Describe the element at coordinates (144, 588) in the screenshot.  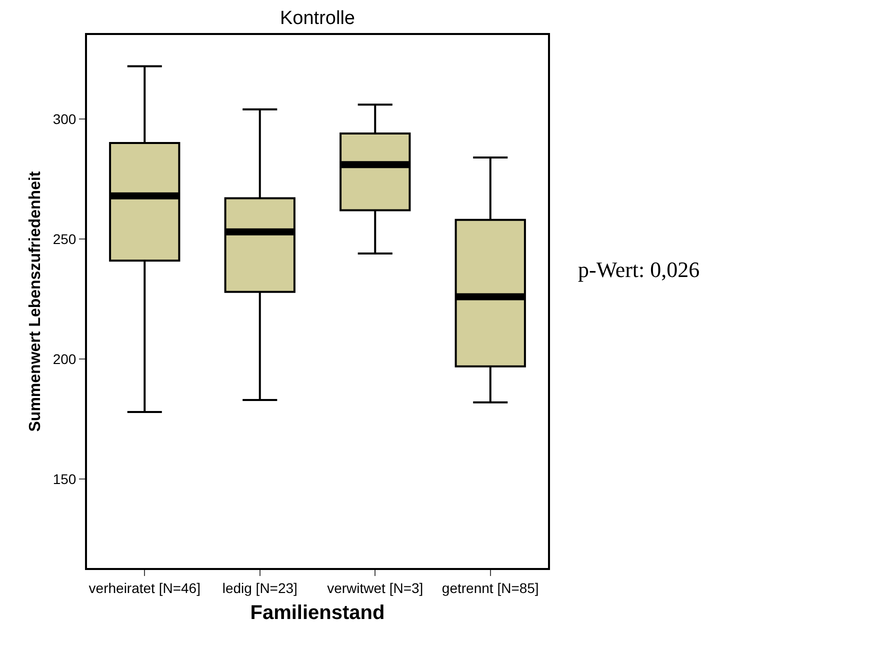
I see `x-tick-label: verheiratet [N=46]` at that location.